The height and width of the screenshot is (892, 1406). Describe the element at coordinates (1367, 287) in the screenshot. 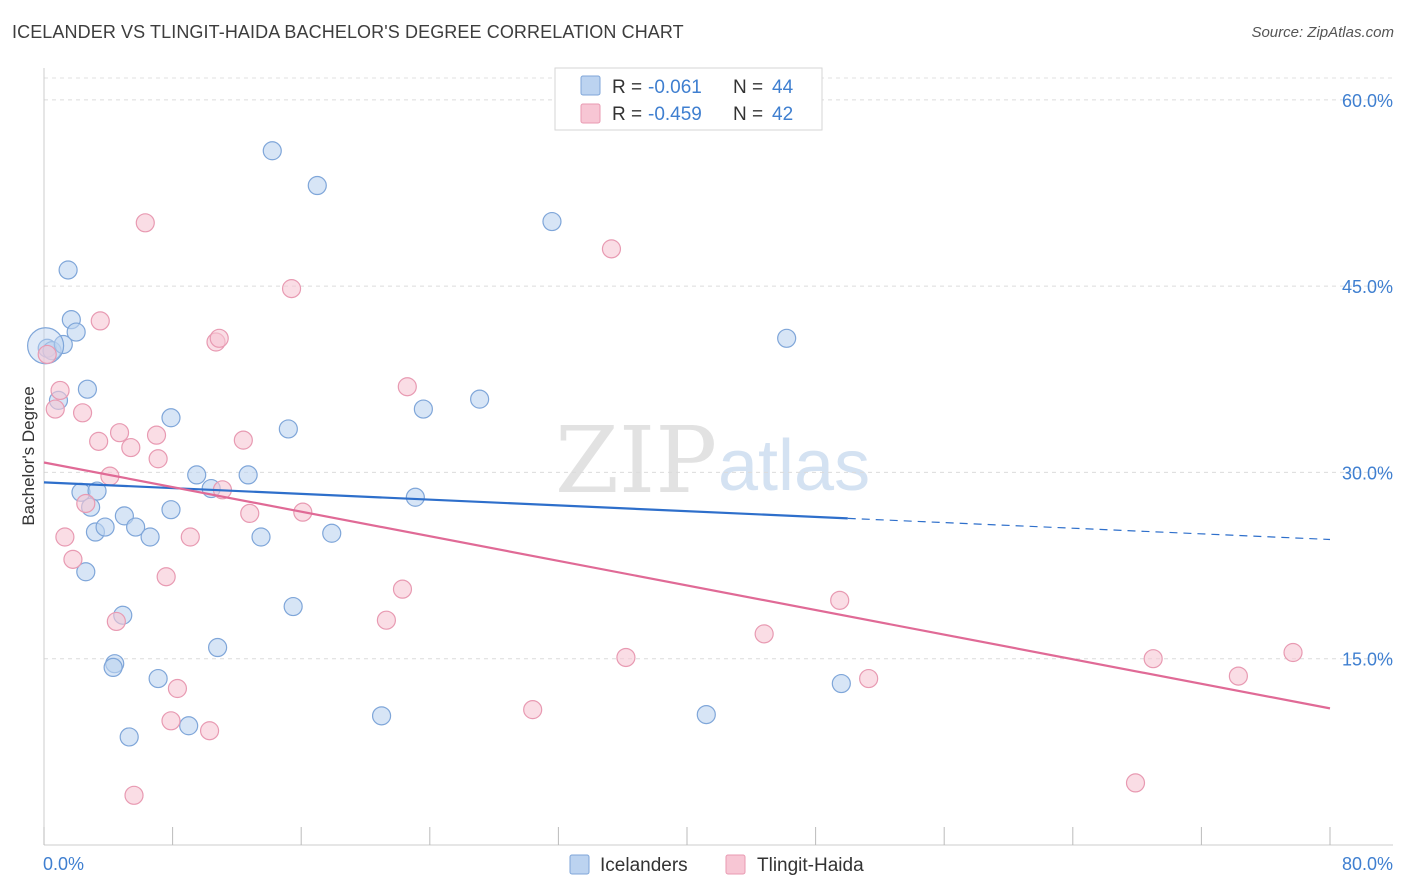

I see `y-tick-label-45: 45.0%` at that location.